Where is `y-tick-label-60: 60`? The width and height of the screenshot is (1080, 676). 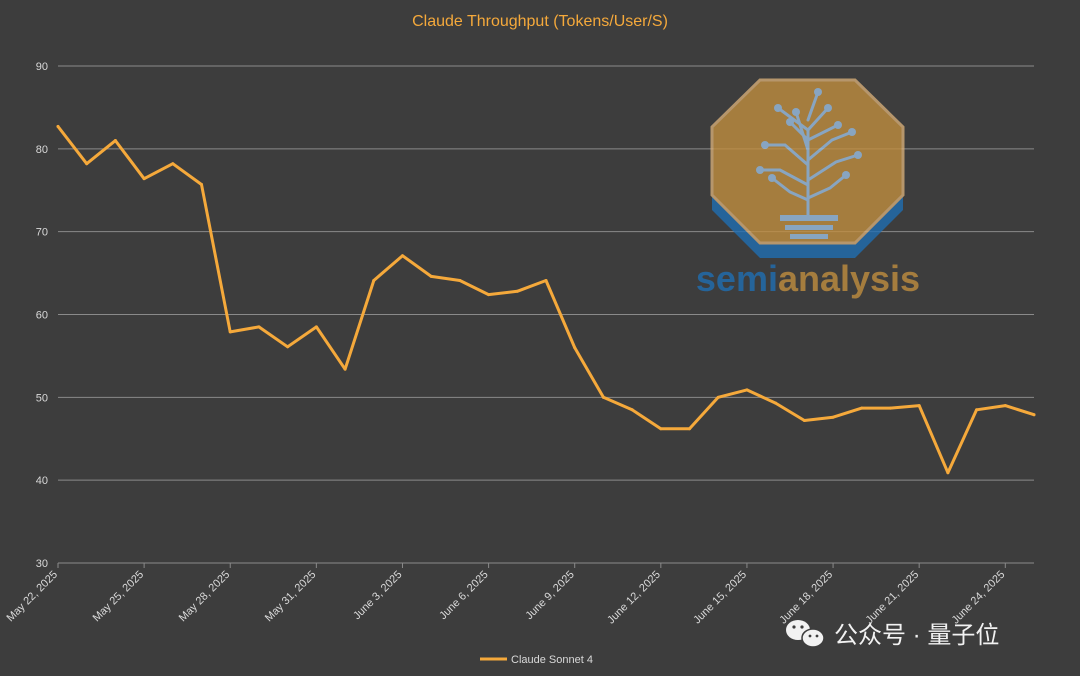 y-tick-label-60: 60 is located at coordinates (42, 316).